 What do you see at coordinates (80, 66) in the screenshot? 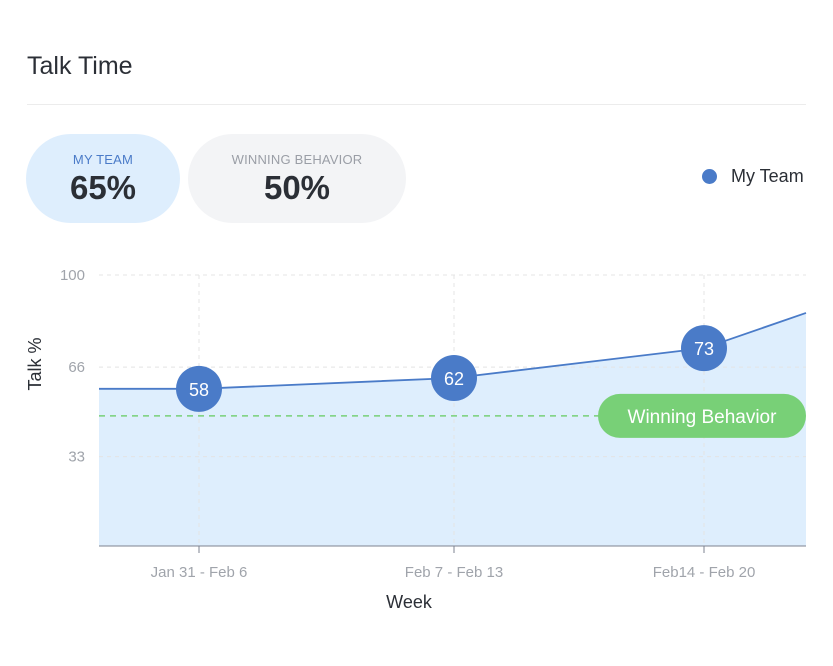
I see `page-title: Talk Time` at bounding box center [80, 66].